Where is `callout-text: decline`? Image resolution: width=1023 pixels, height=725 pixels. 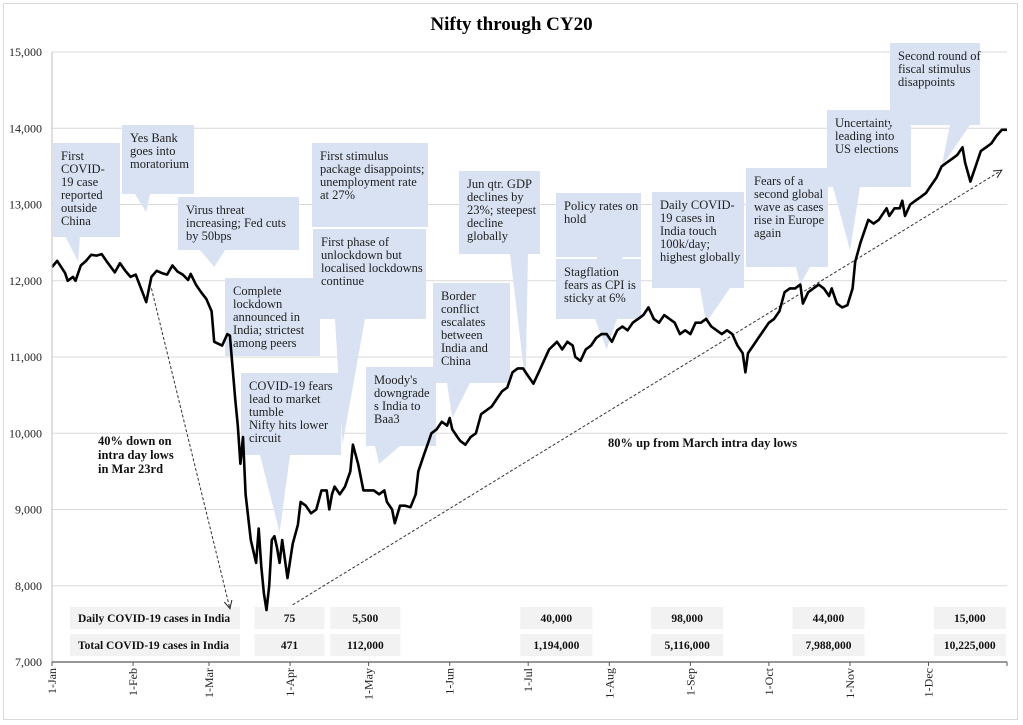
callout-text: decline is located at coordinates (485, 223).